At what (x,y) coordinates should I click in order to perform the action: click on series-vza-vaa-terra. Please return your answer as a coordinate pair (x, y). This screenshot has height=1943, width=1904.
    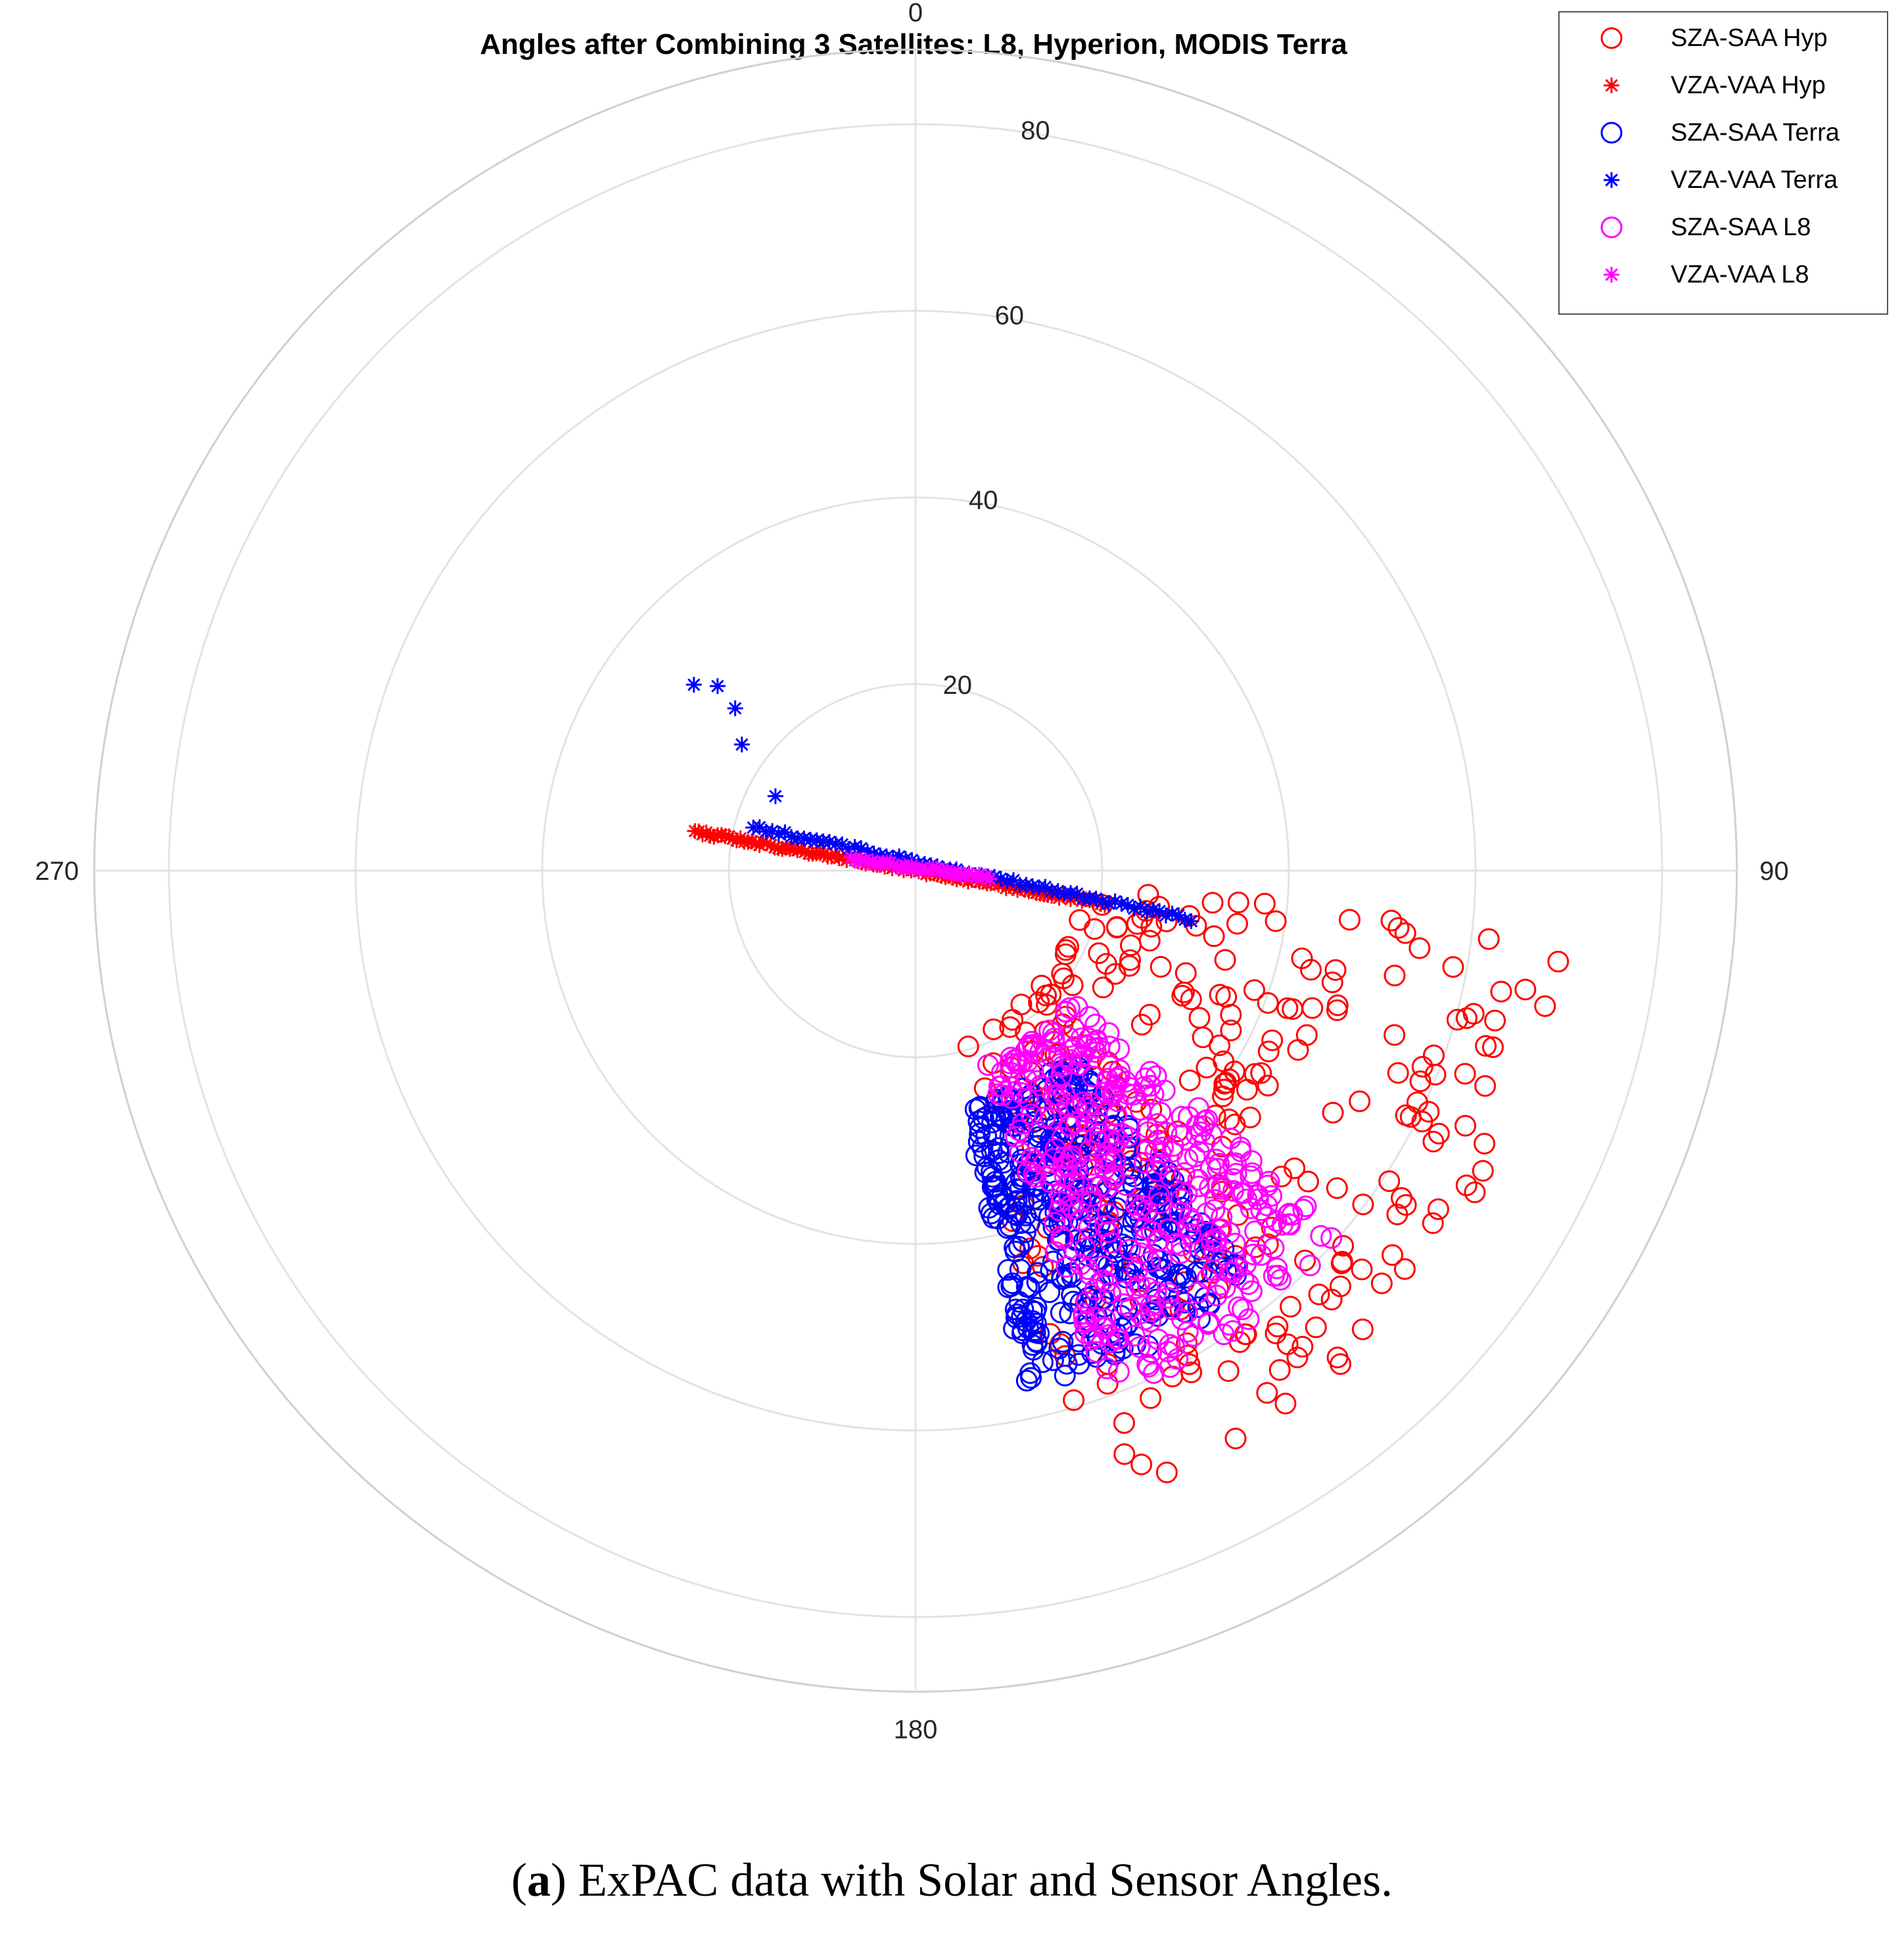
    Looking at the image, I should click on (942, 803).